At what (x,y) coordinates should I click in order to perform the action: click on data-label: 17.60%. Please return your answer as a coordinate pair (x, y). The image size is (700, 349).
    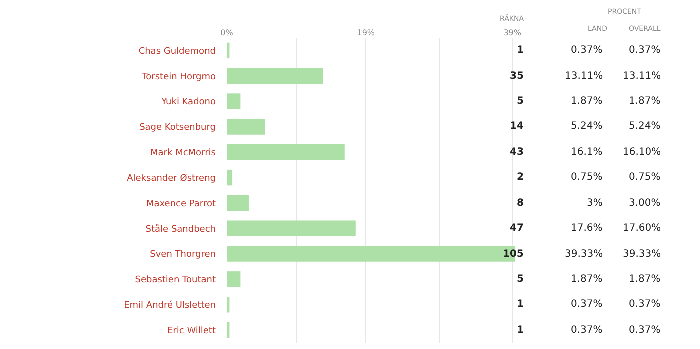
    Looking at the image, I should click on (642, 228).